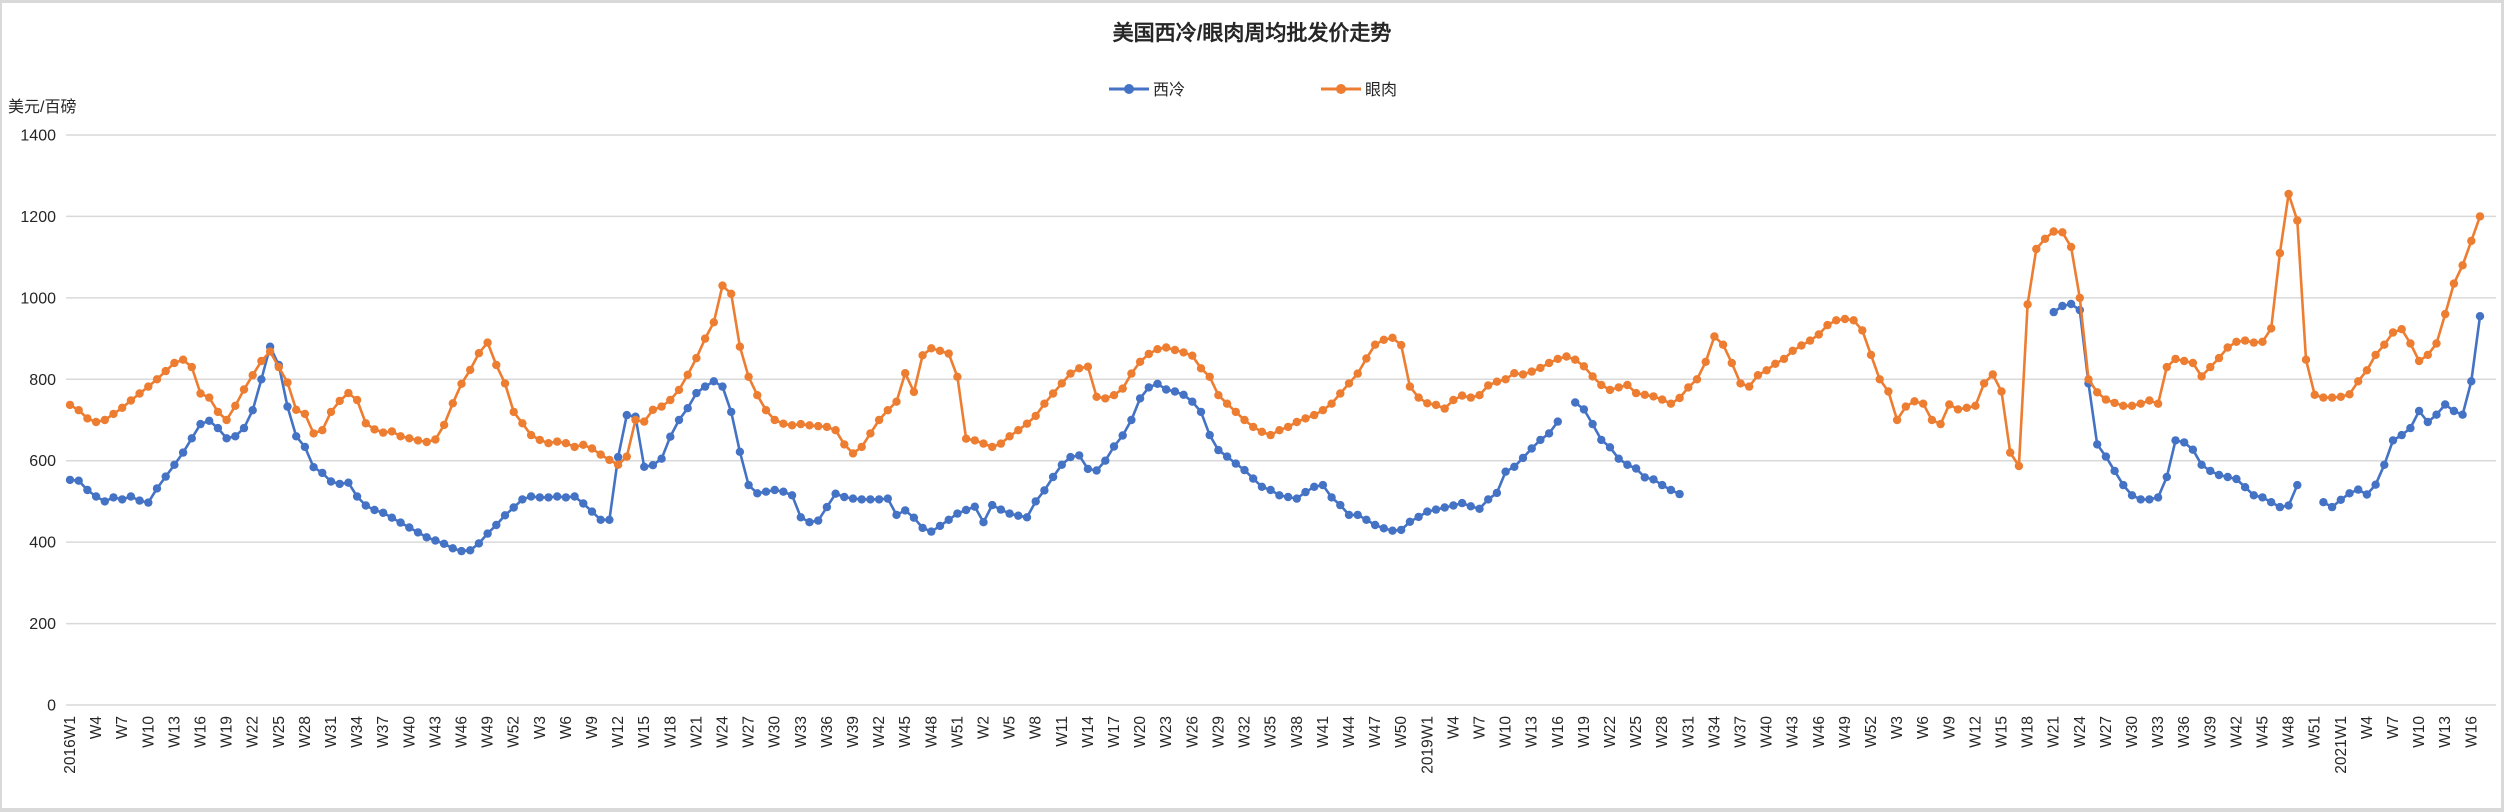  I want to click on x-tick-label: W22, so click(1610, 732).